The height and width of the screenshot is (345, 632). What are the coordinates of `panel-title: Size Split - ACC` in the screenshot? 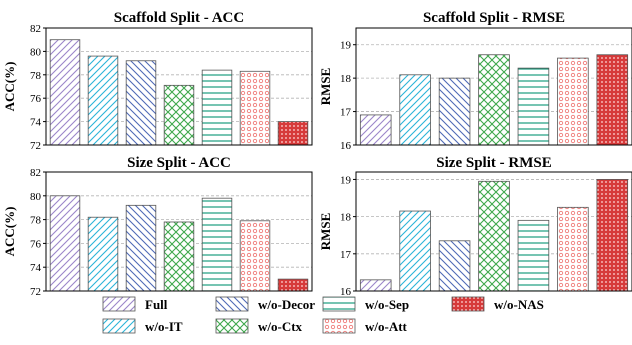 It's located at (179, 163).